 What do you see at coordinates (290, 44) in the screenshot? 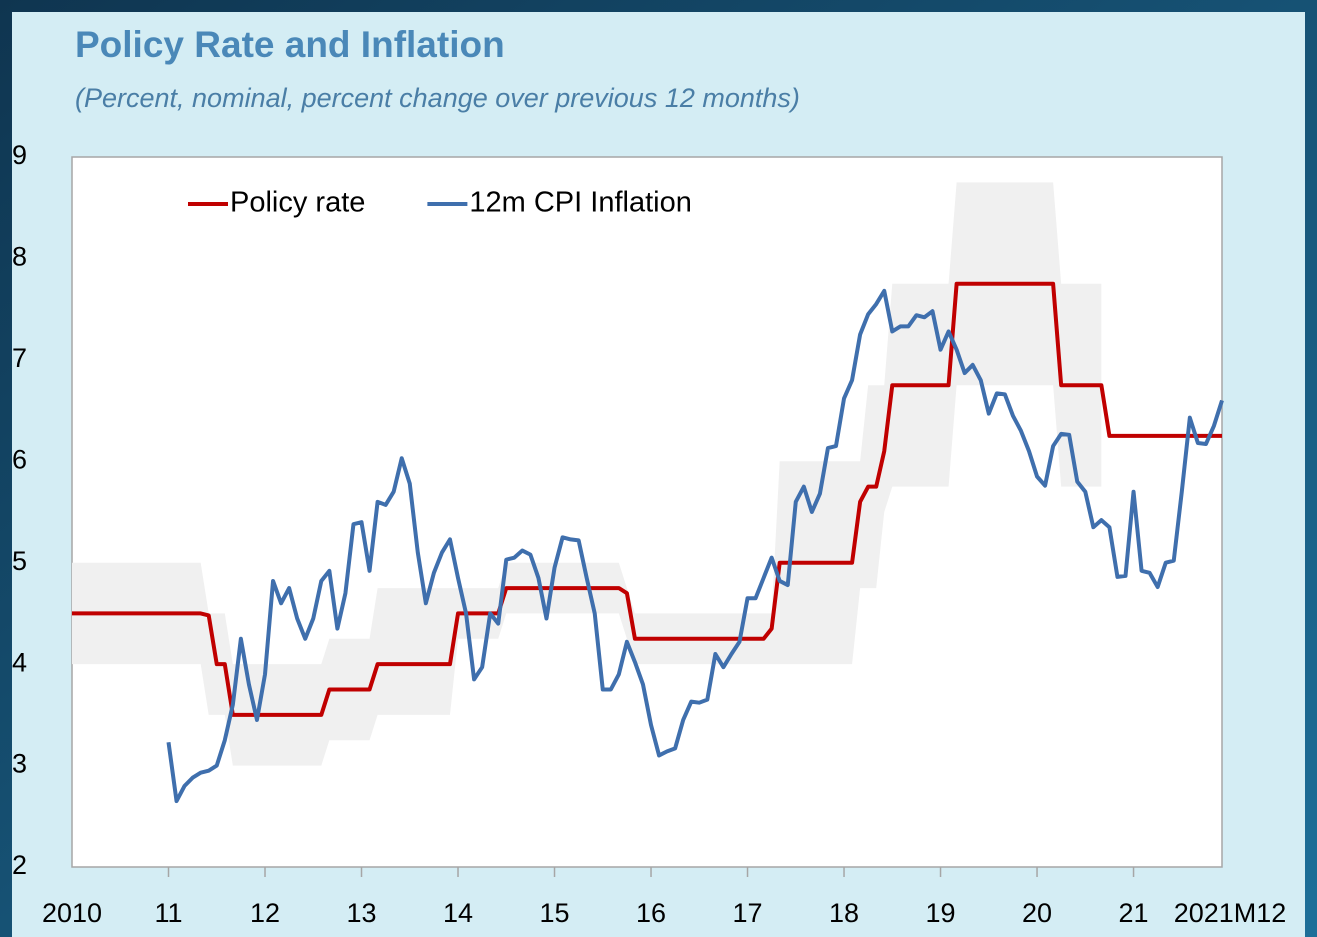
I see `chart-title: Policy Rate and Inflation` at bounding box center [290, 44].